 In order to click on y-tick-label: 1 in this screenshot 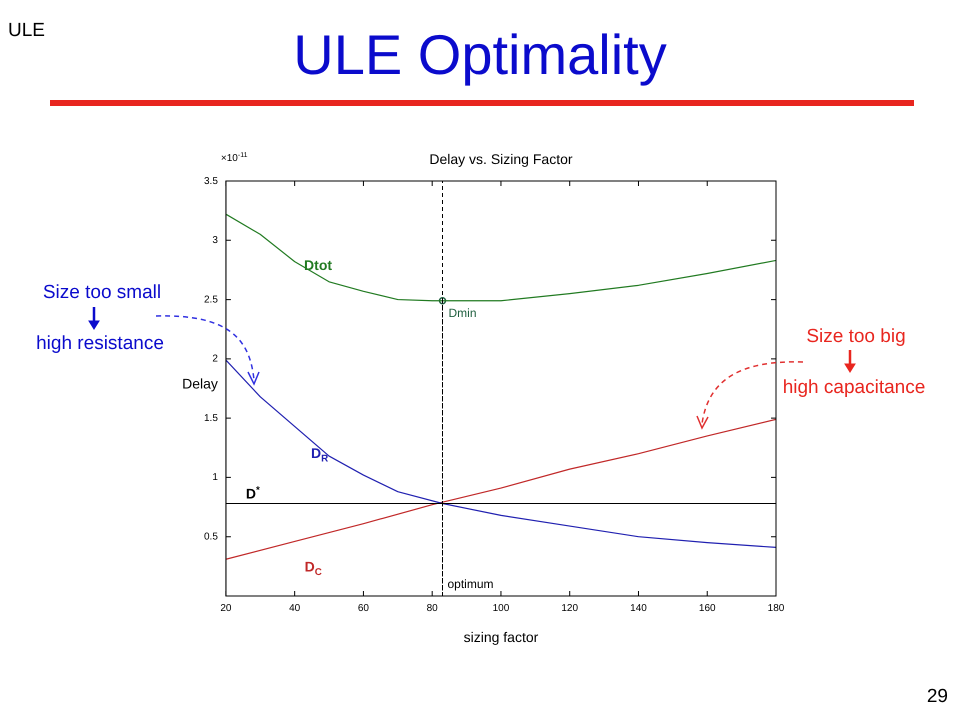, I will do `click(215, 478)`.